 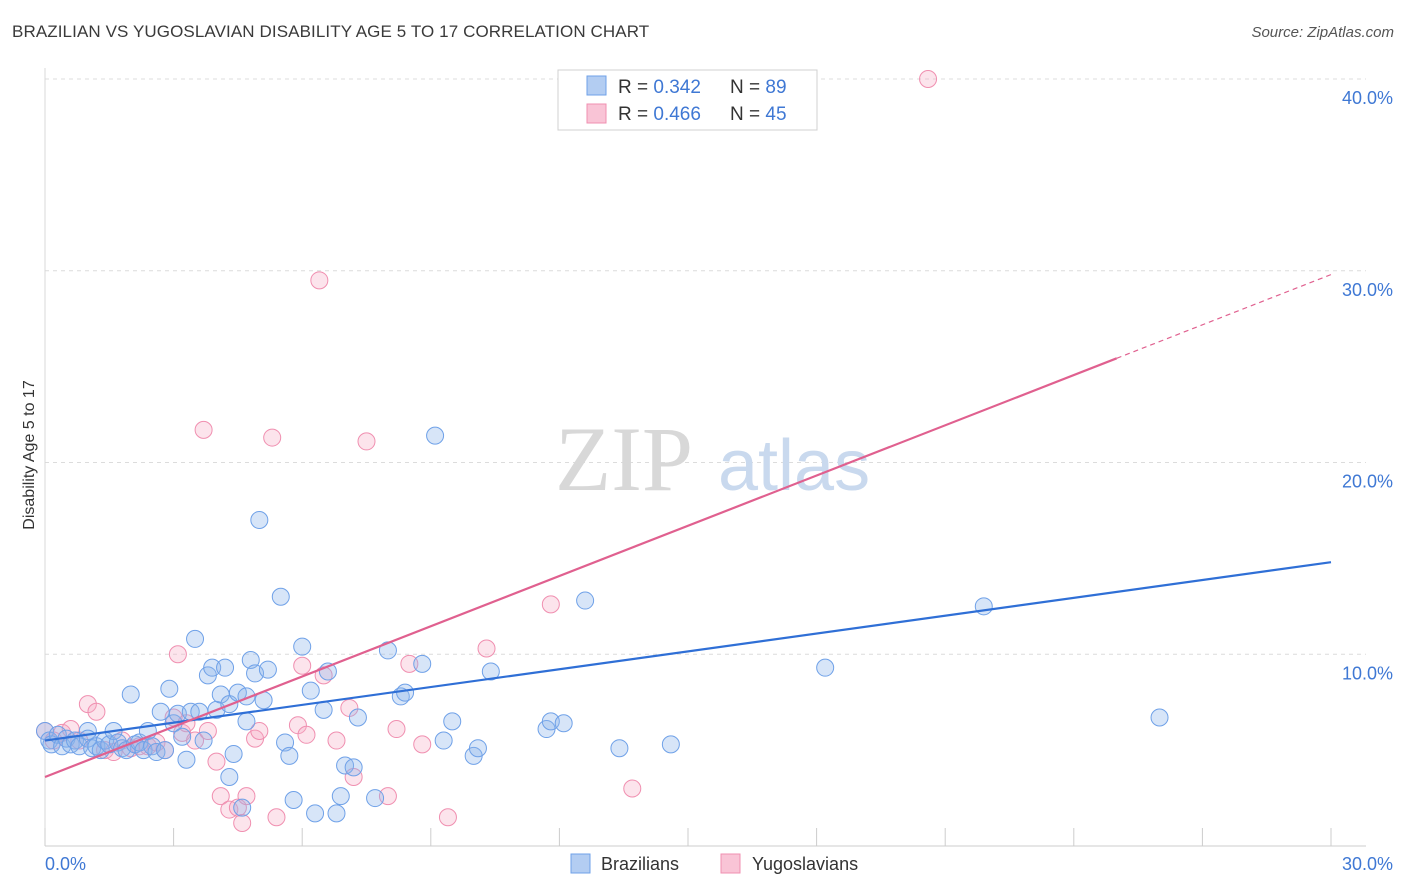 What do you see at coordinates (1367, 98) in the screenshot?
I see `y-tick-label: 40.0%` at bounding box center [1367, 98].